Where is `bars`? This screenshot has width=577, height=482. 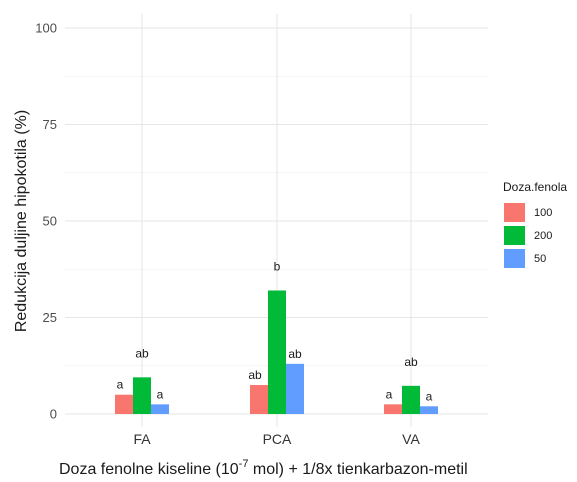 bars is located at coordinates (276, 352).